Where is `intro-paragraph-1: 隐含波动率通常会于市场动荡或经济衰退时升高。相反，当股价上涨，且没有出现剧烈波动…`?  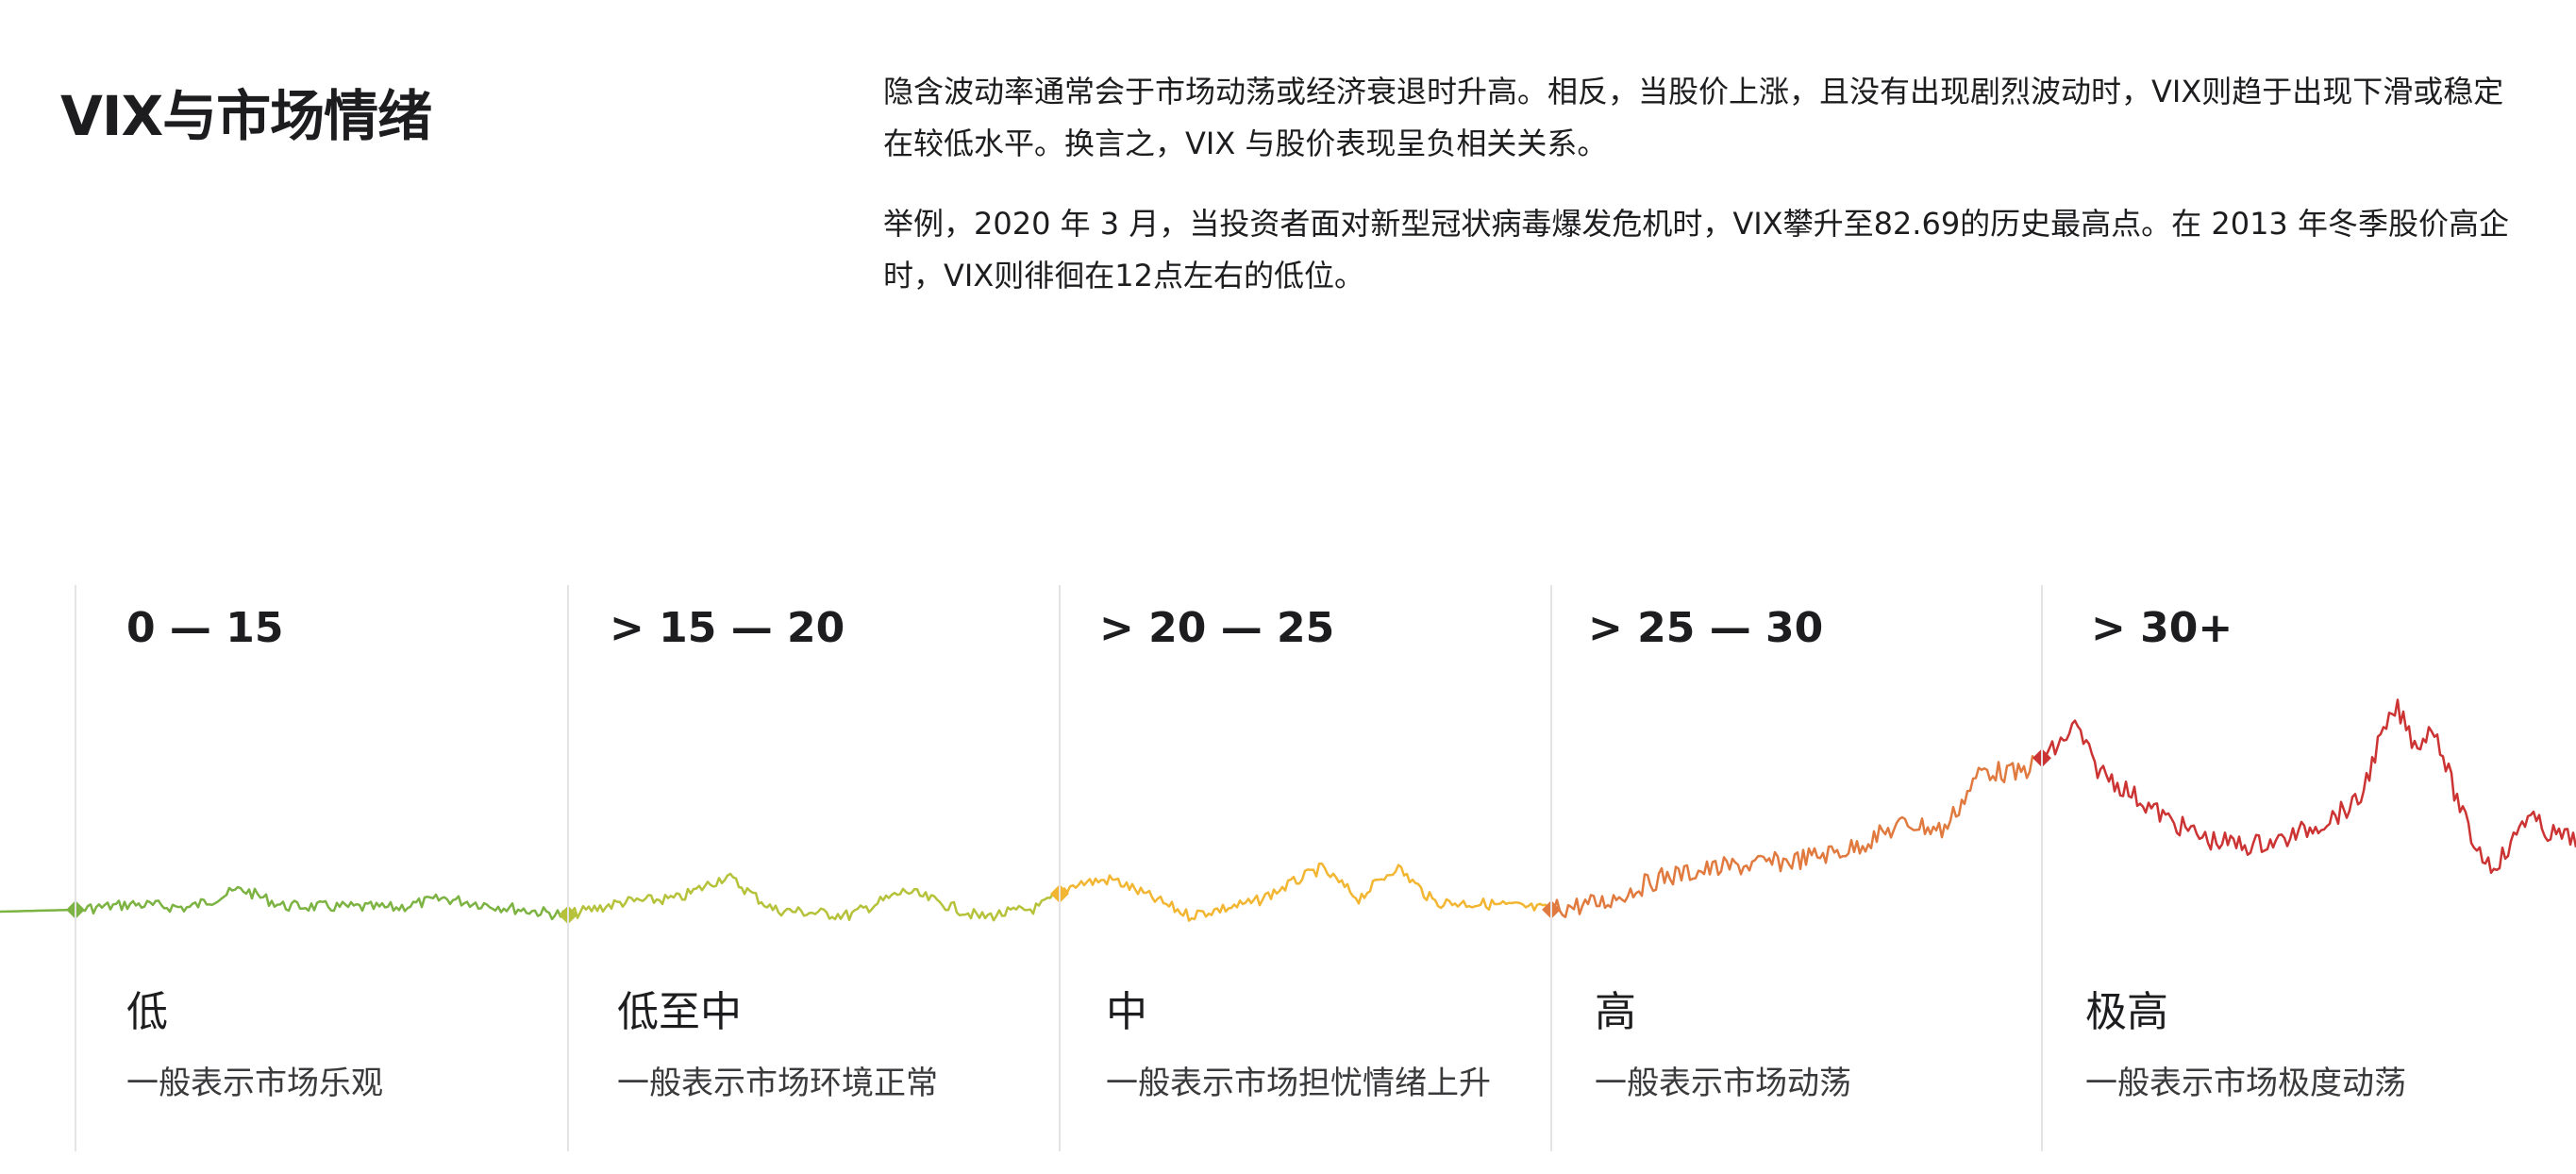 intro-paragraph-1: 隐含波动率通常会于市场动荡或经济衰退时升高。相反，当股价上涨，且没有出现剧烈波动… is located at coordinates (1693, 117).